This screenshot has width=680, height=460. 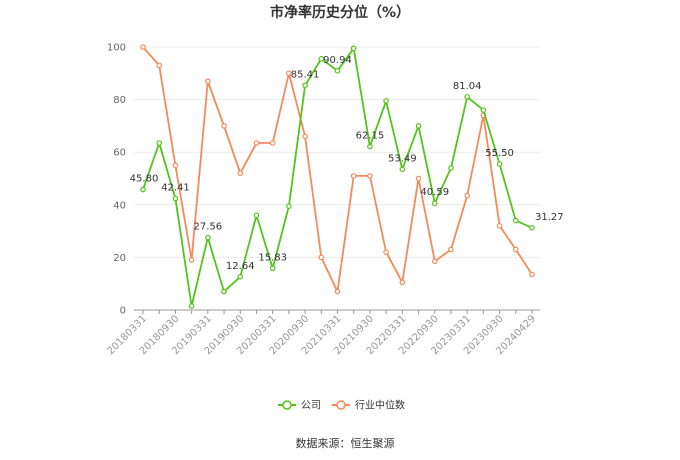 What do you see at coordinates (119, 258) in the screenshot?
I see `y-tick-label: 20` at bounding box center [119, 258].